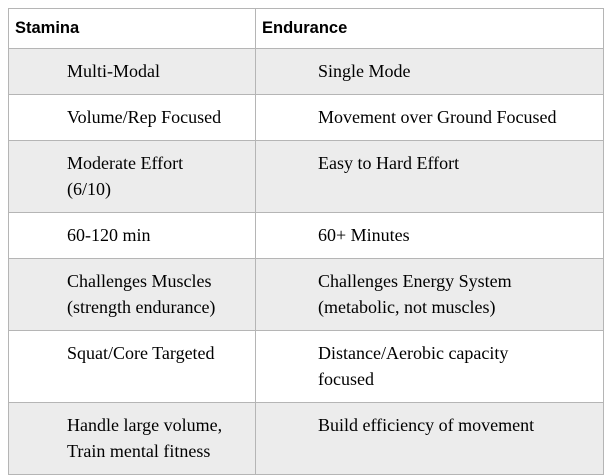  What do you see at coordinates (429, 366) in the screenshot?
I see `cell-endurance: Distance/Aerobic capacity focused` at bounding box center [429, 366].